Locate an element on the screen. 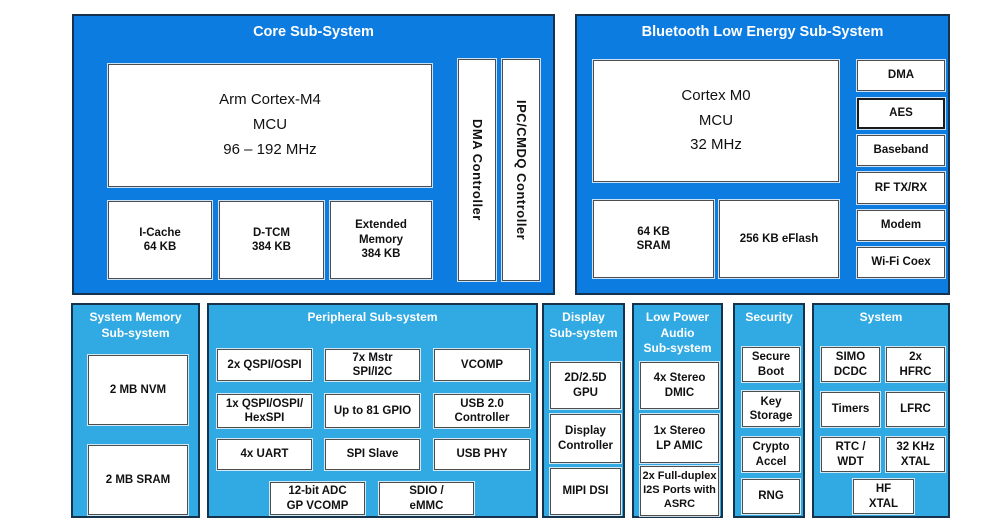 The width and height of the screenshot is (996, 525). block-extended-memory: Extended Memory 384 KB is located at coordinates (381, 240).